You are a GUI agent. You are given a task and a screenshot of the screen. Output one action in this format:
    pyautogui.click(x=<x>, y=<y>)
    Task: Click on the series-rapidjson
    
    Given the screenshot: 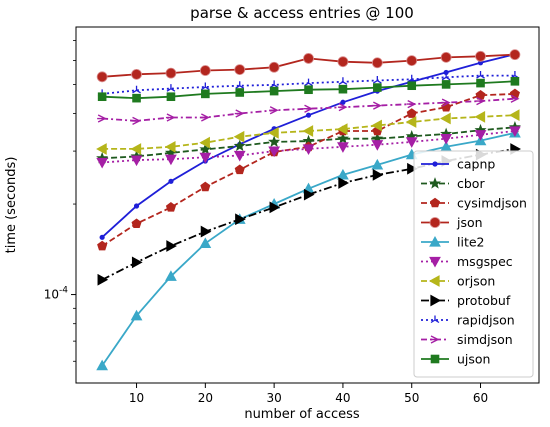 What is the action you would take?
    pyautogui.click(x=308, y=84)
    